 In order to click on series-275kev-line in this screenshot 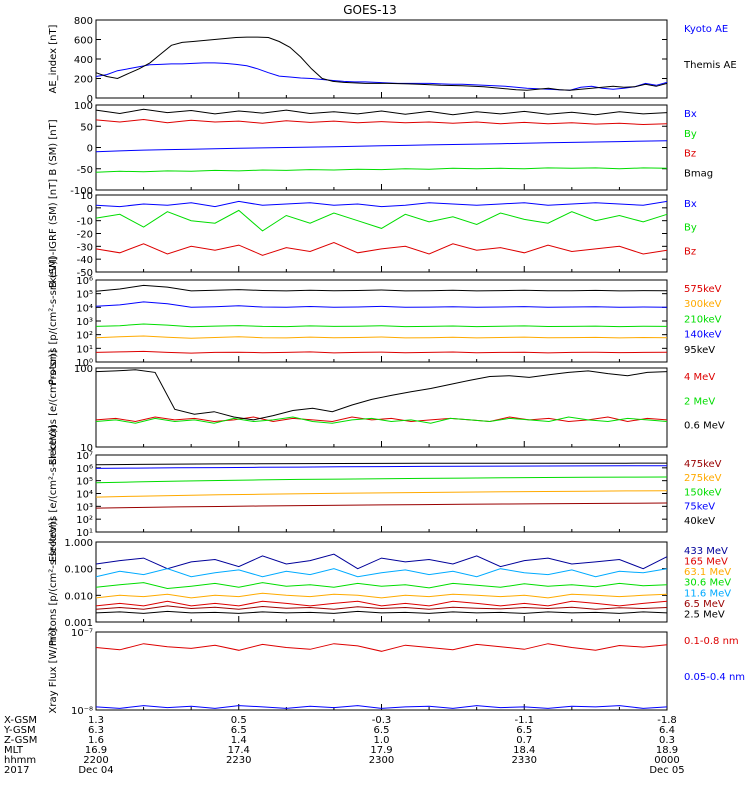, I will do `click(381, 494)`.